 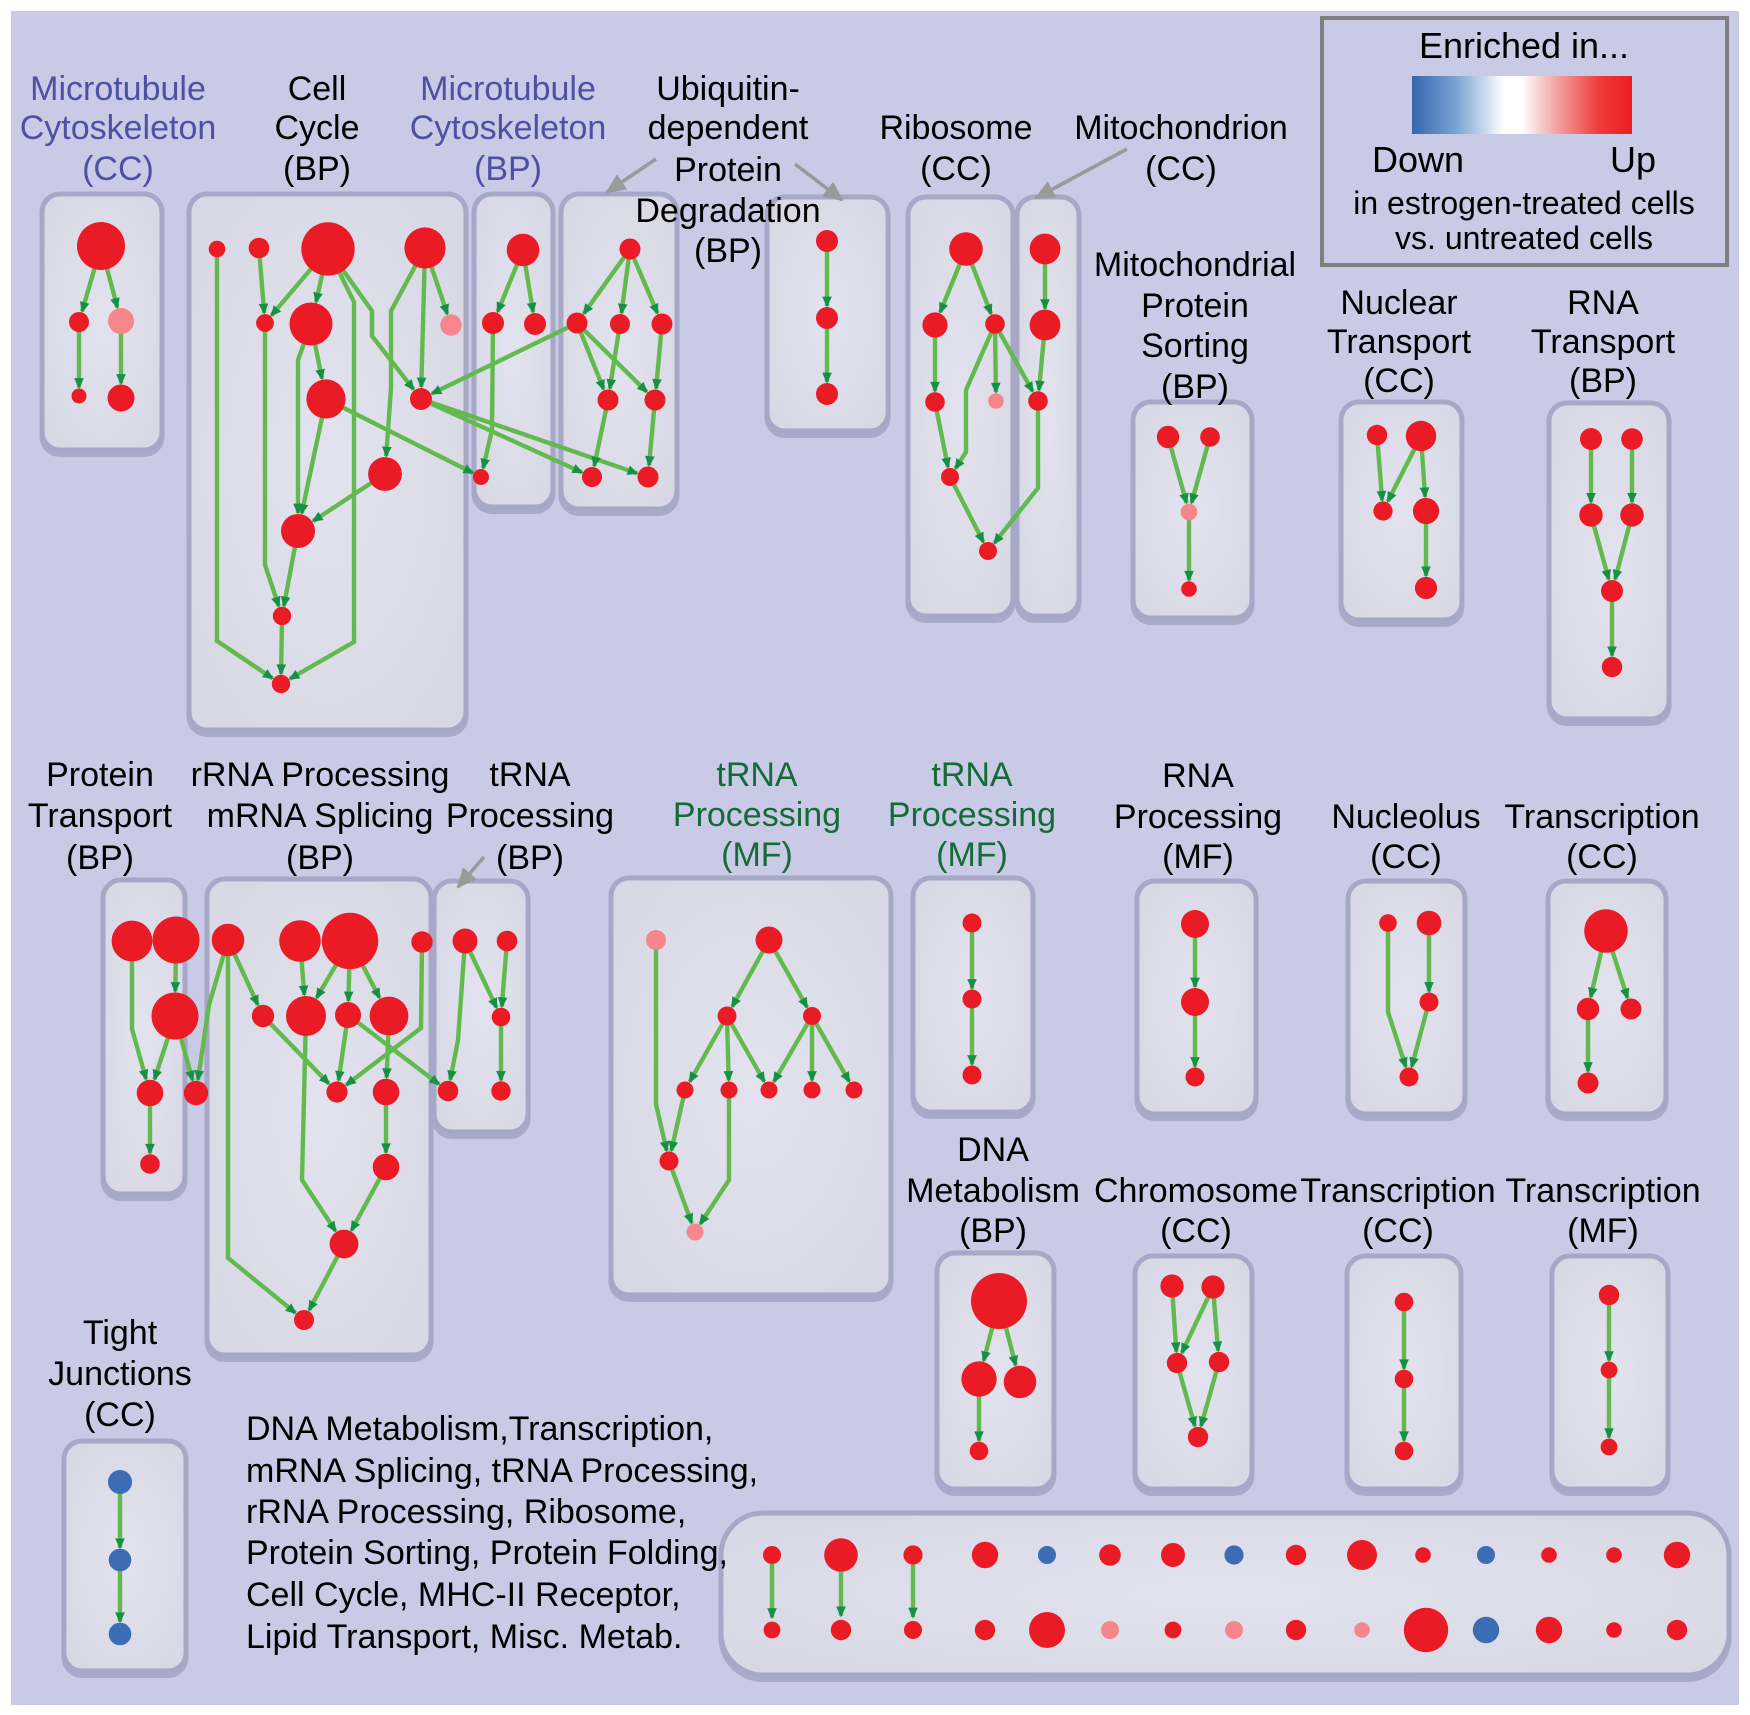 I want to click on svg-text: Tight, so click(x=120, y=1333).